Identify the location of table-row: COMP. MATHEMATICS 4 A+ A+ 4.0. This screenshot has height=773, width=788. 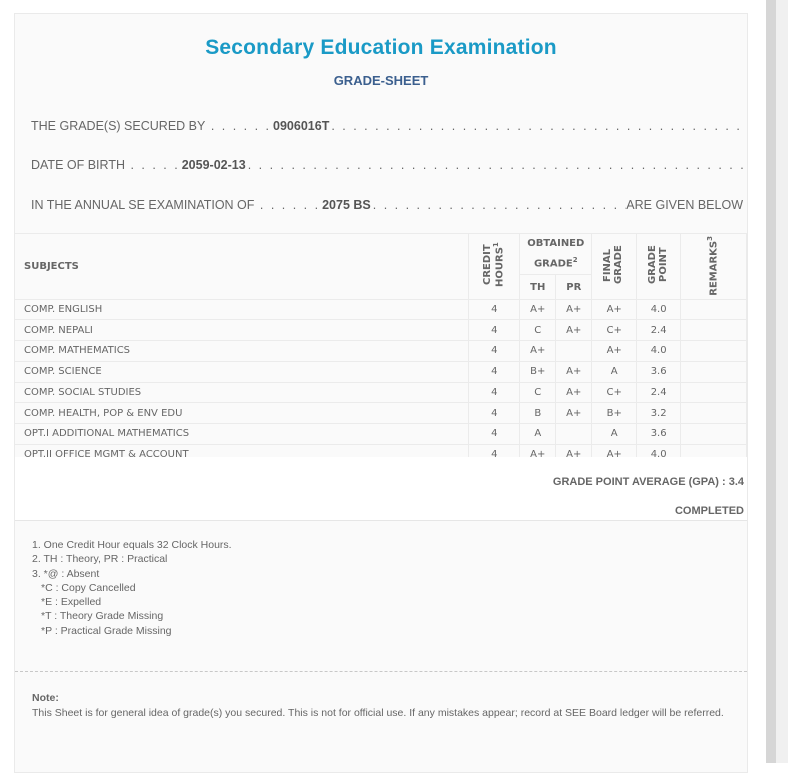
(381, 351).